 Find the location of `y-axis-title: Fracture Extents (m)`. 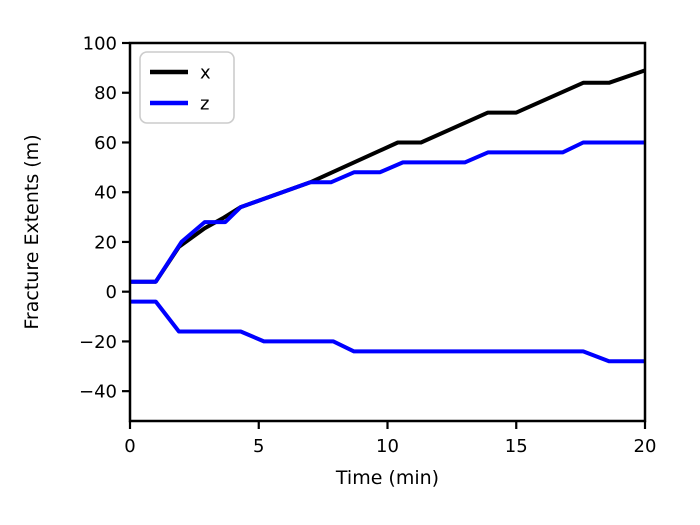

y-axis-title: Fracture Extents (m) is located at coordinates (32, 231).